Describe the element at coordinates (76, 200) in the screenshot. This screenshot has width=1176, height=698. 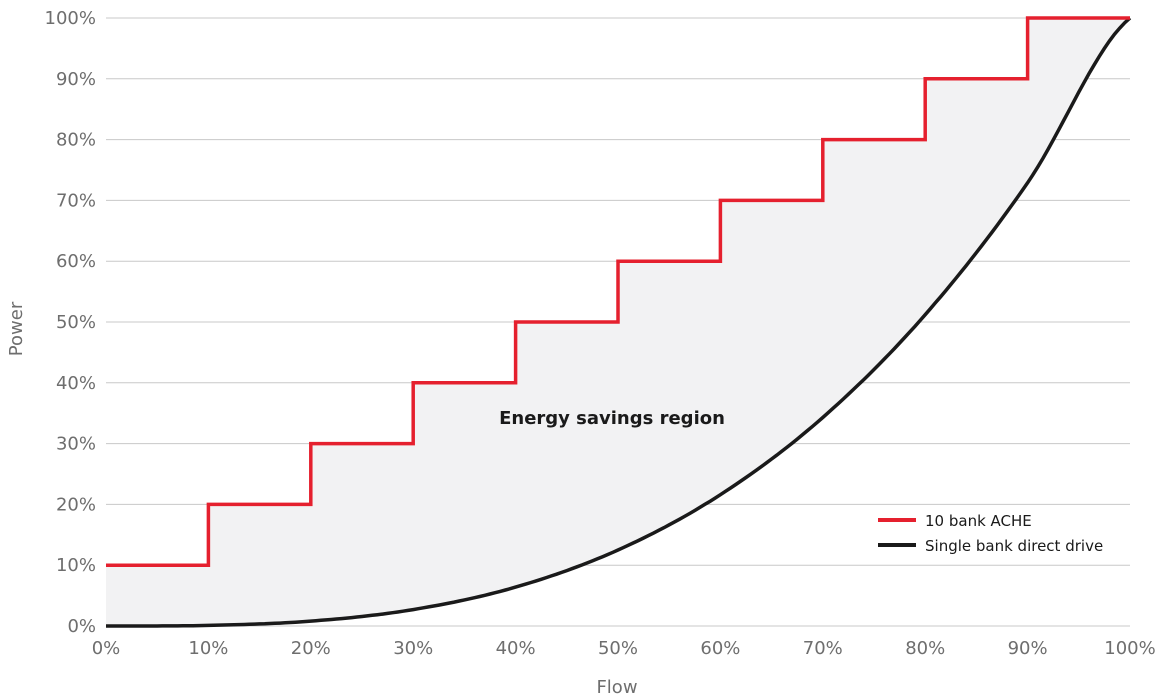
I see `y-tick-label: 70%` at that location.